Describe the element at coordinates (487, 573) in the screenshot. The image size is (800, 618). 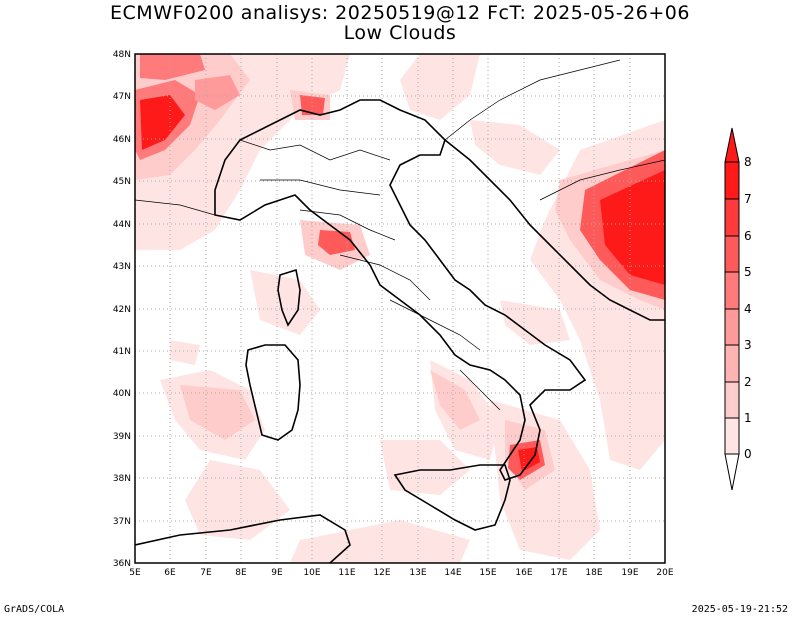
I see `lon-label: 15E` at that location.